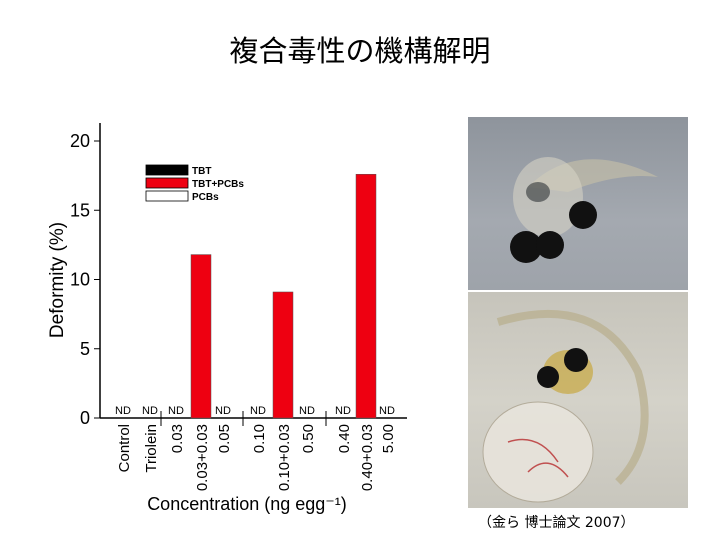 The width and height of the screenshot is (720, 540). Describe the element at coordinates (556, 523) in the screenshot. I see `source-caption: （金ら 博士論文 2007）` at that location.